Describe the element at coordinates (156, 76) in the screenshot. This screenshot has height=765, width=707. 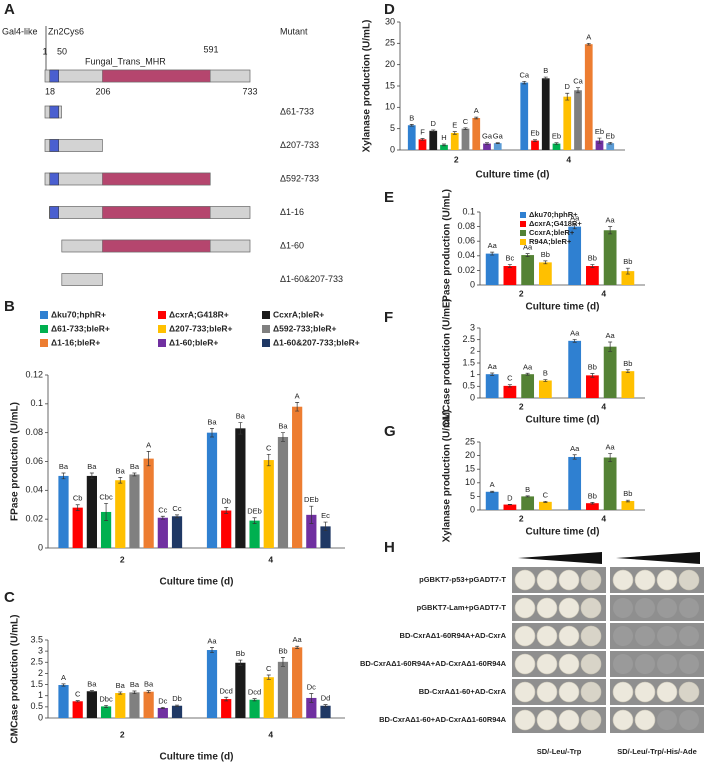
I see `mhr-domain` at that location.